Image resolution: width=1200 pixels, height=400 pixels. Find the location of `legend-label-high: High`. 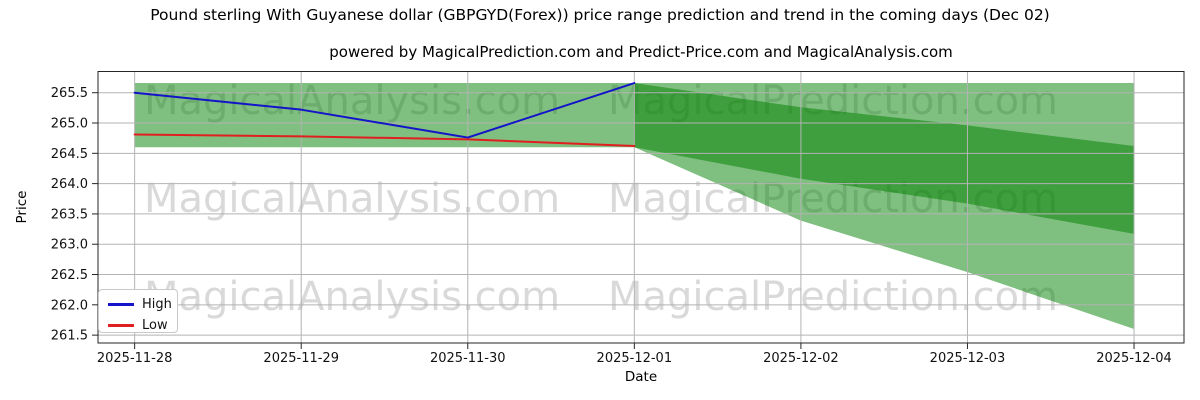

legend-label-high: High is located at coordinates (157, 304).